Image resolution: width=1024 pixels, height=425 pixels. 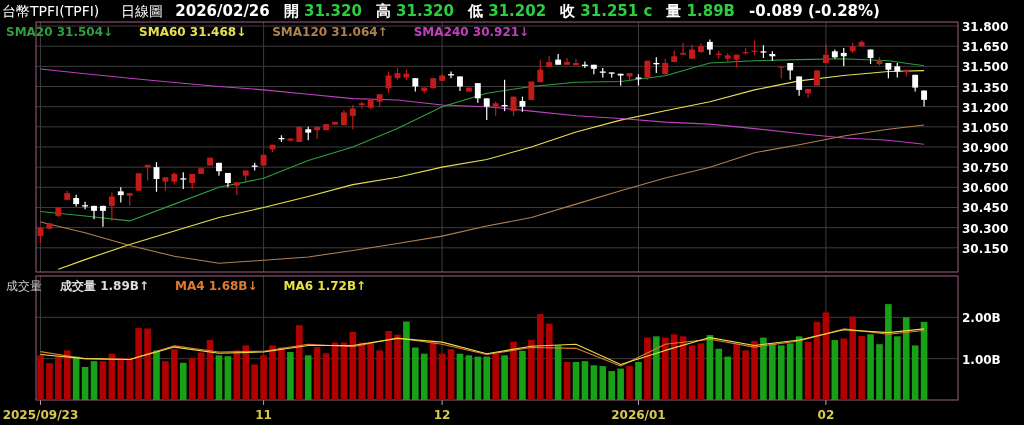 I want to click on text: MA4 1.68B↓, so click(x=216, y=286).